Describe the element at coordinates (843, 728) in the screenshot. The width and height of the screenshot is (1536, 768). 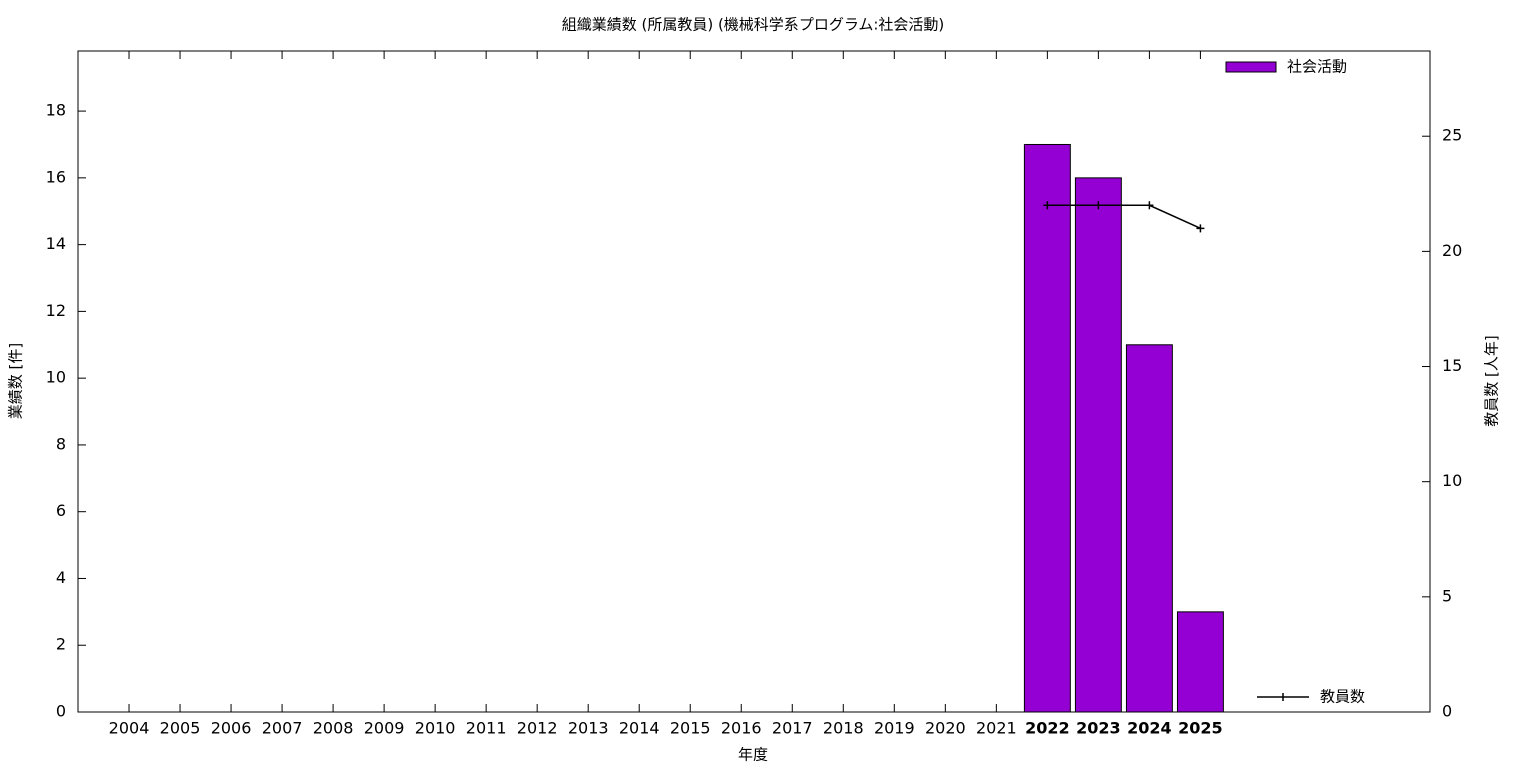
I see `x-tick-label: 2018` at that location.